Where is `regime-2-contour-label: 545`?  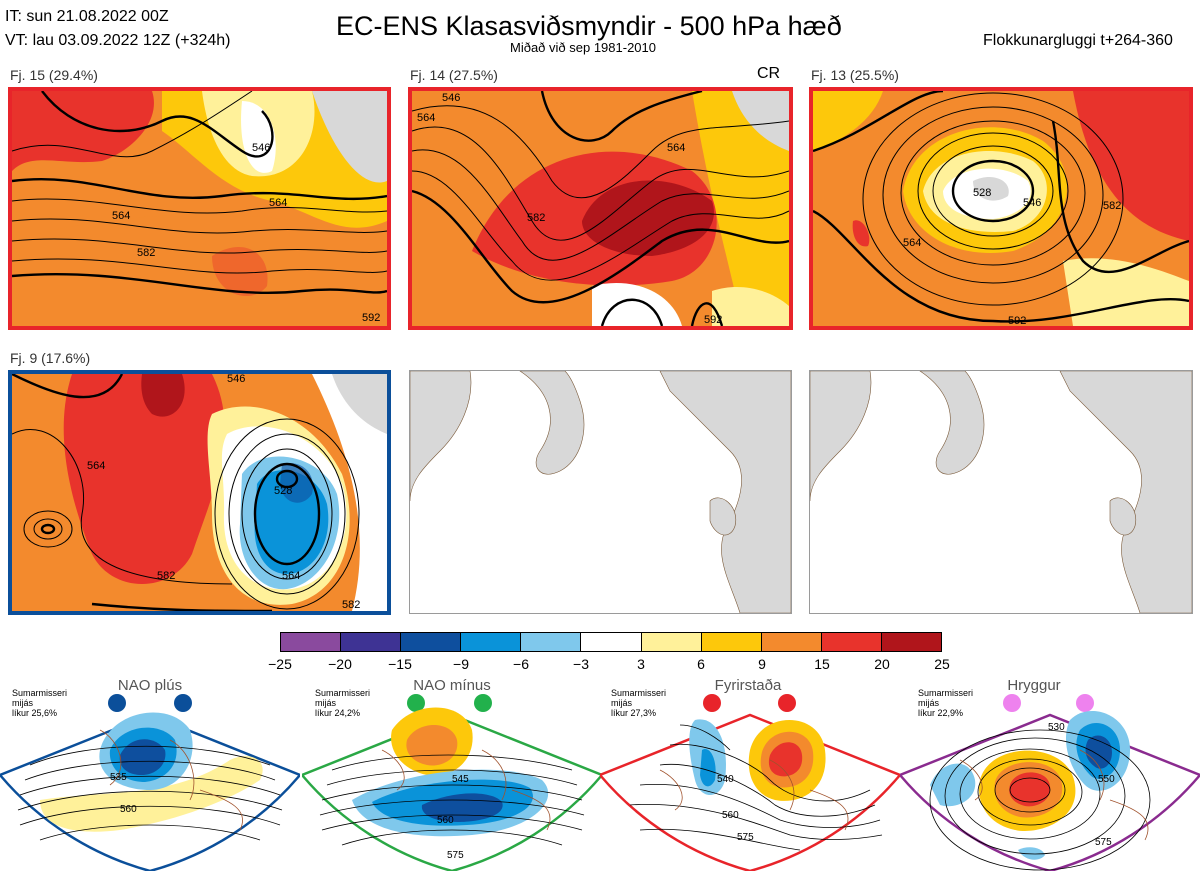 regime-2-contour-label: 545 is located at coordinates (460, 779).